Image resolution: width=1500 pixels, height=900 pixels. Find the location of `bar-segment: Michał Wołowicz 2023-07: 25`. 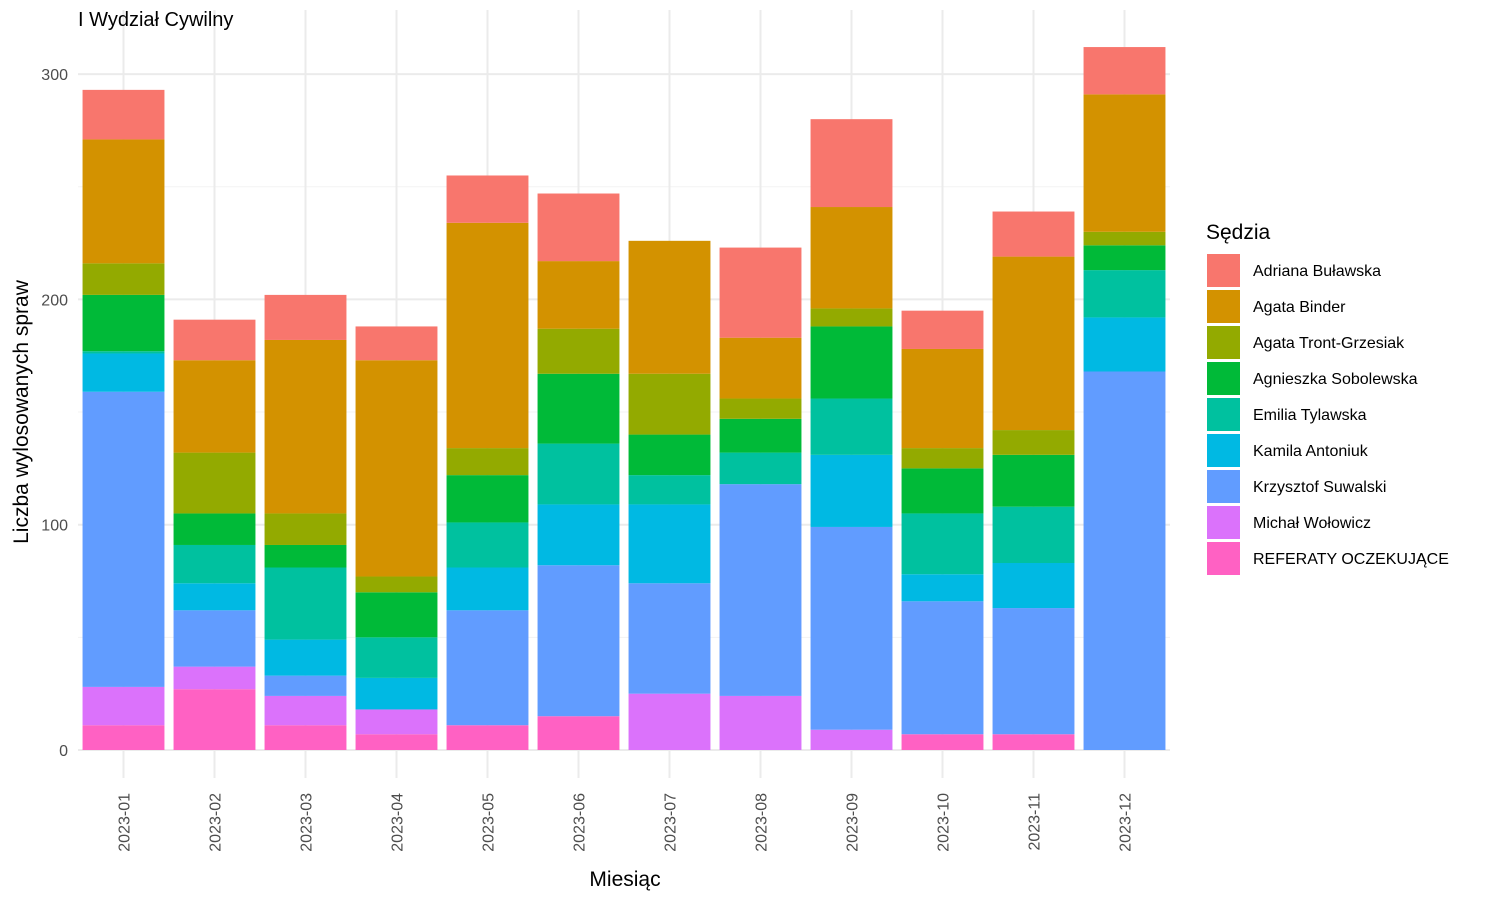

bar-segment: Michał Wołowicz 2023-07: 25 is located at coordinates (669, 721).